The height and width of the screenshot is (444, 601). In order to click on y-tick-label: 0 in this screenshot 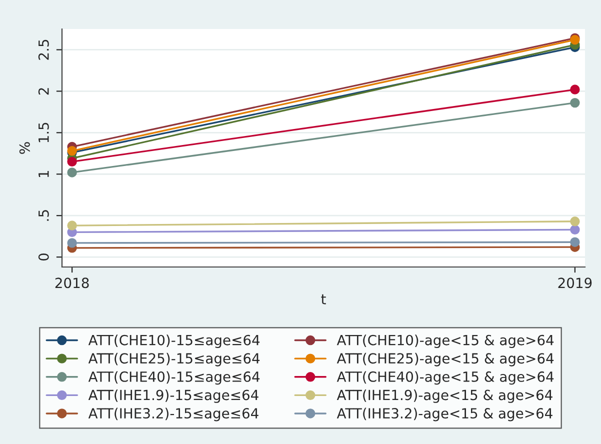, I will do `click(43, 257)`.